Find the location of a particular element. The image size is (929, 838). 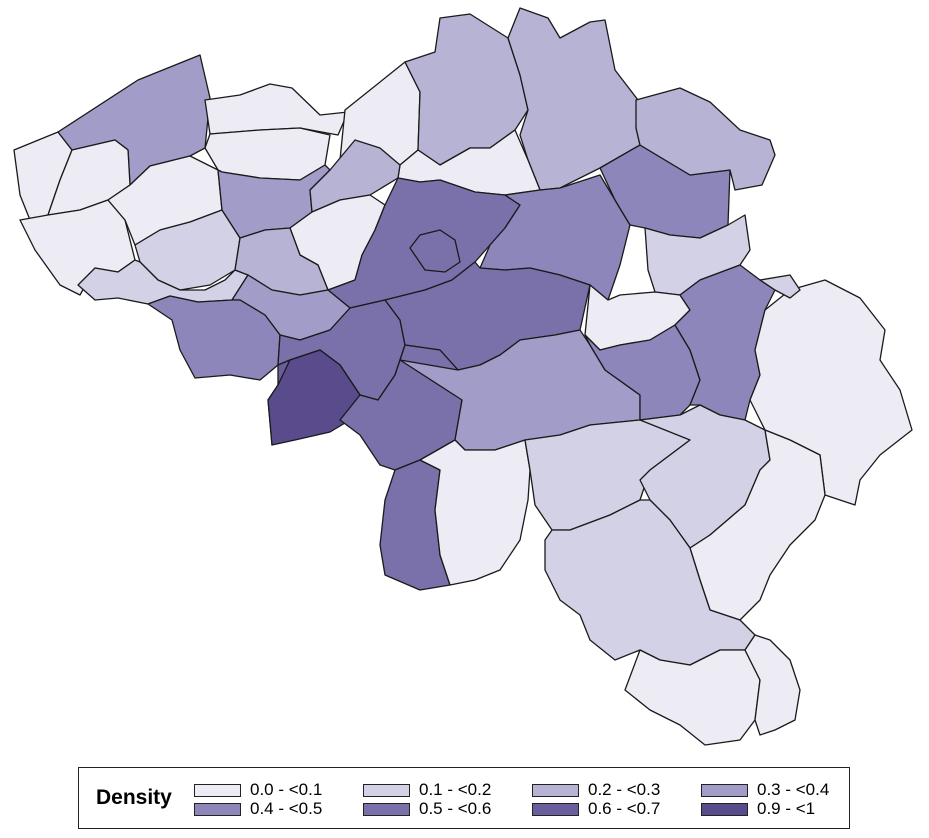

legend-item: 0.4 - <0.5 is located at coordinates (258, 808).